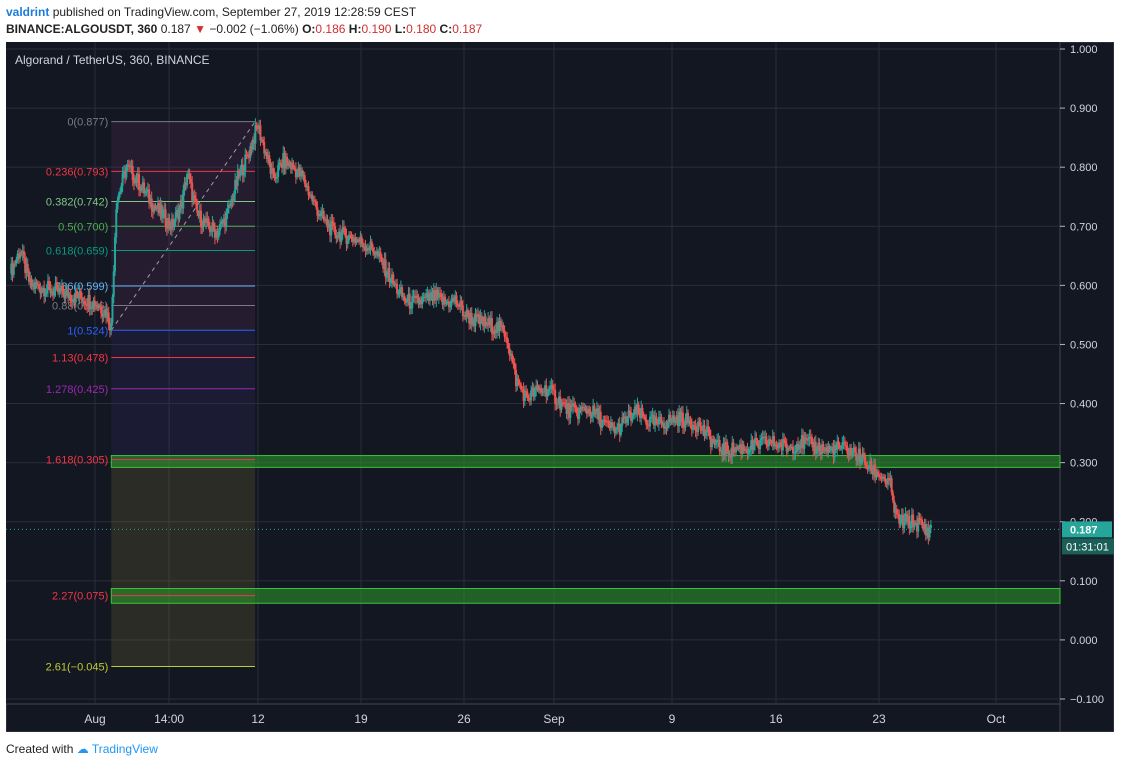 This screenshot has width=1121, height=768. Describe the element at coordinates (254, 29) in the screenshot. I see `change-value: −0.002 (−1.06%)` at that location.